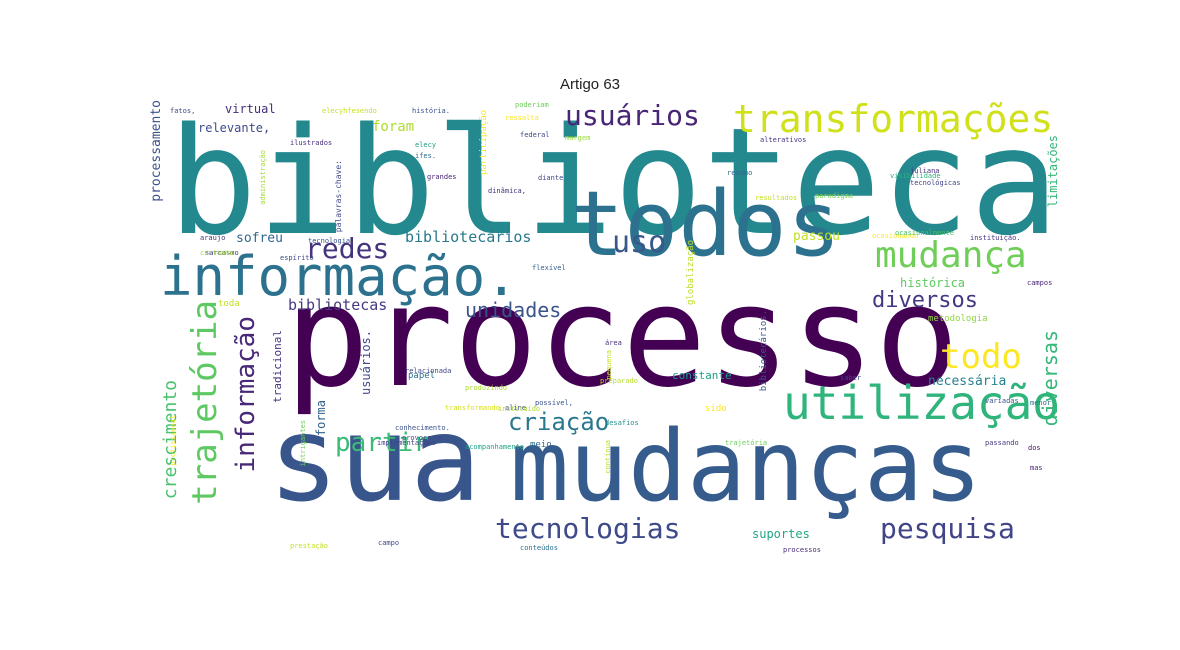  I want to click on cloud-word: pesquisa, so click(947, 528).